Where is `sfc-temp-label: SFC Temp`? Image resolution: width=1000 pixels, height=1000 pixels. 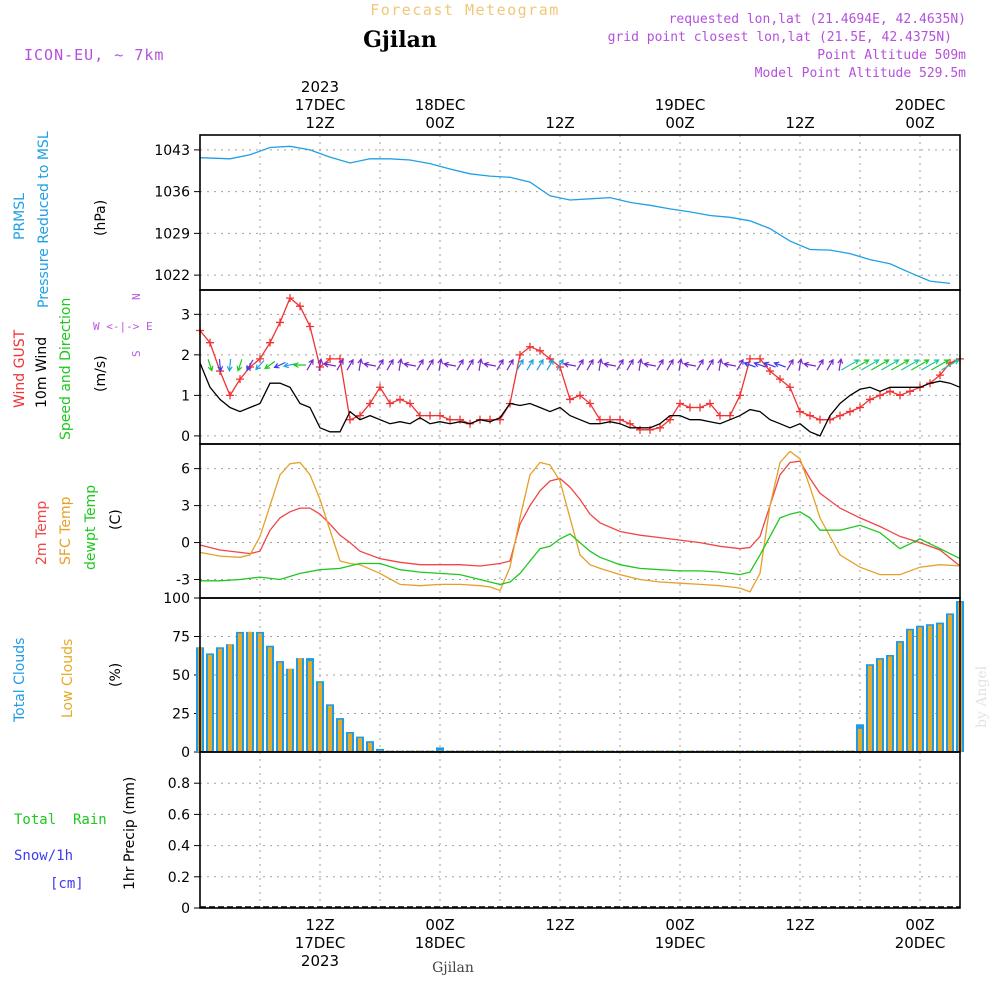 sfc-temp-label: SFC Temp is located at coordinates (66, 530).